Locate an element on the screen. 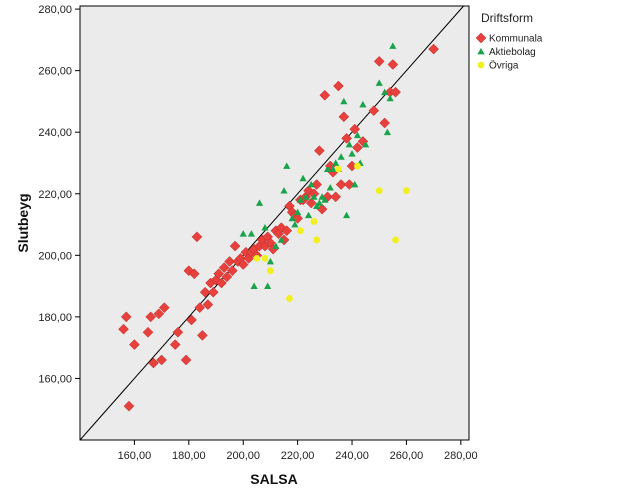 The height and width of the screenshot is (501, 626). legend-label: Övriga is located at coordinates (504, 66).